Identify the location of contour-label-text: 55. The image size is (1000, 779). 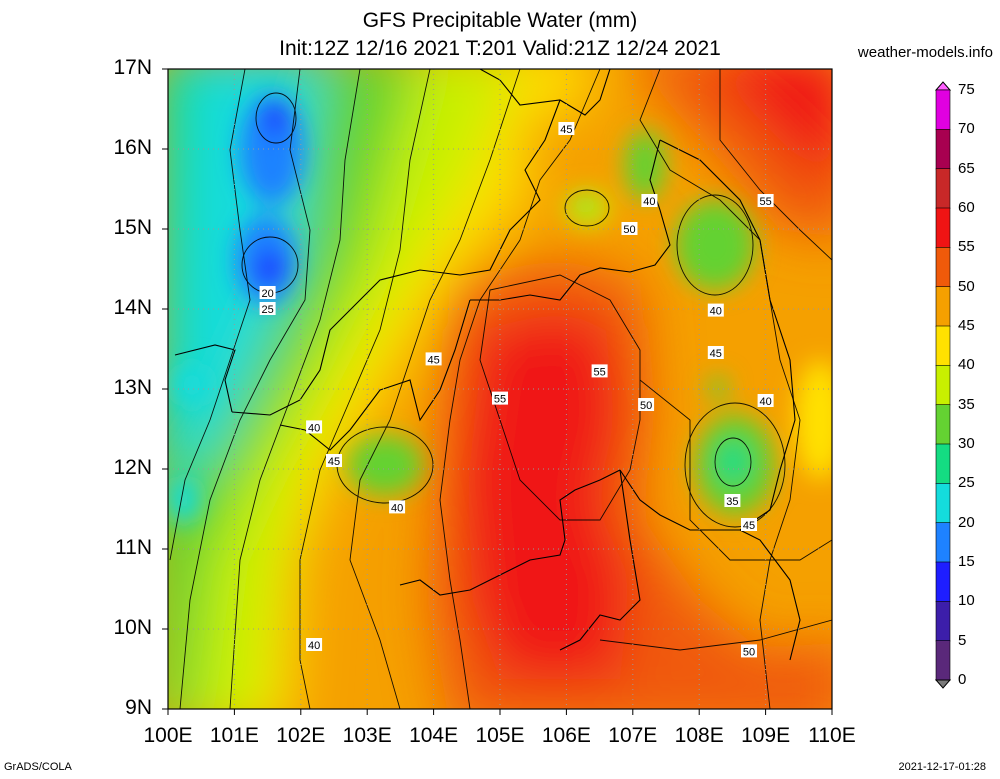
(765, 202).